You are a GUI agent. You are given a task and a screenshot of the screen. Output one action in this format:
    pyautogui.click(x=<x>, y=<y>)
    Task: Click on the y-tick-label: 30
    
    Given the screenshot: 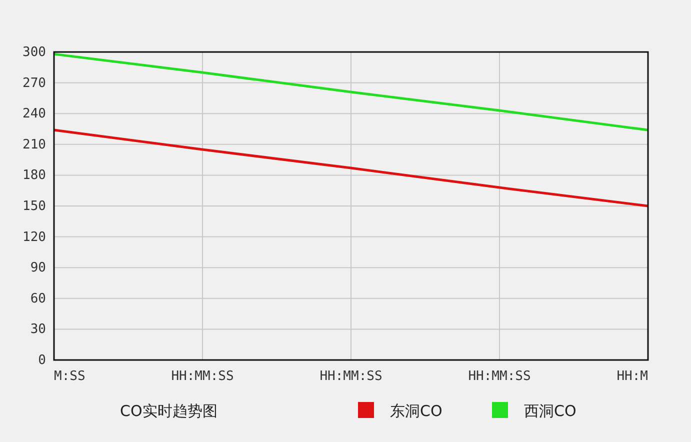 What is the action you would take?
    pyautogui.click(x=38, y=330)
    